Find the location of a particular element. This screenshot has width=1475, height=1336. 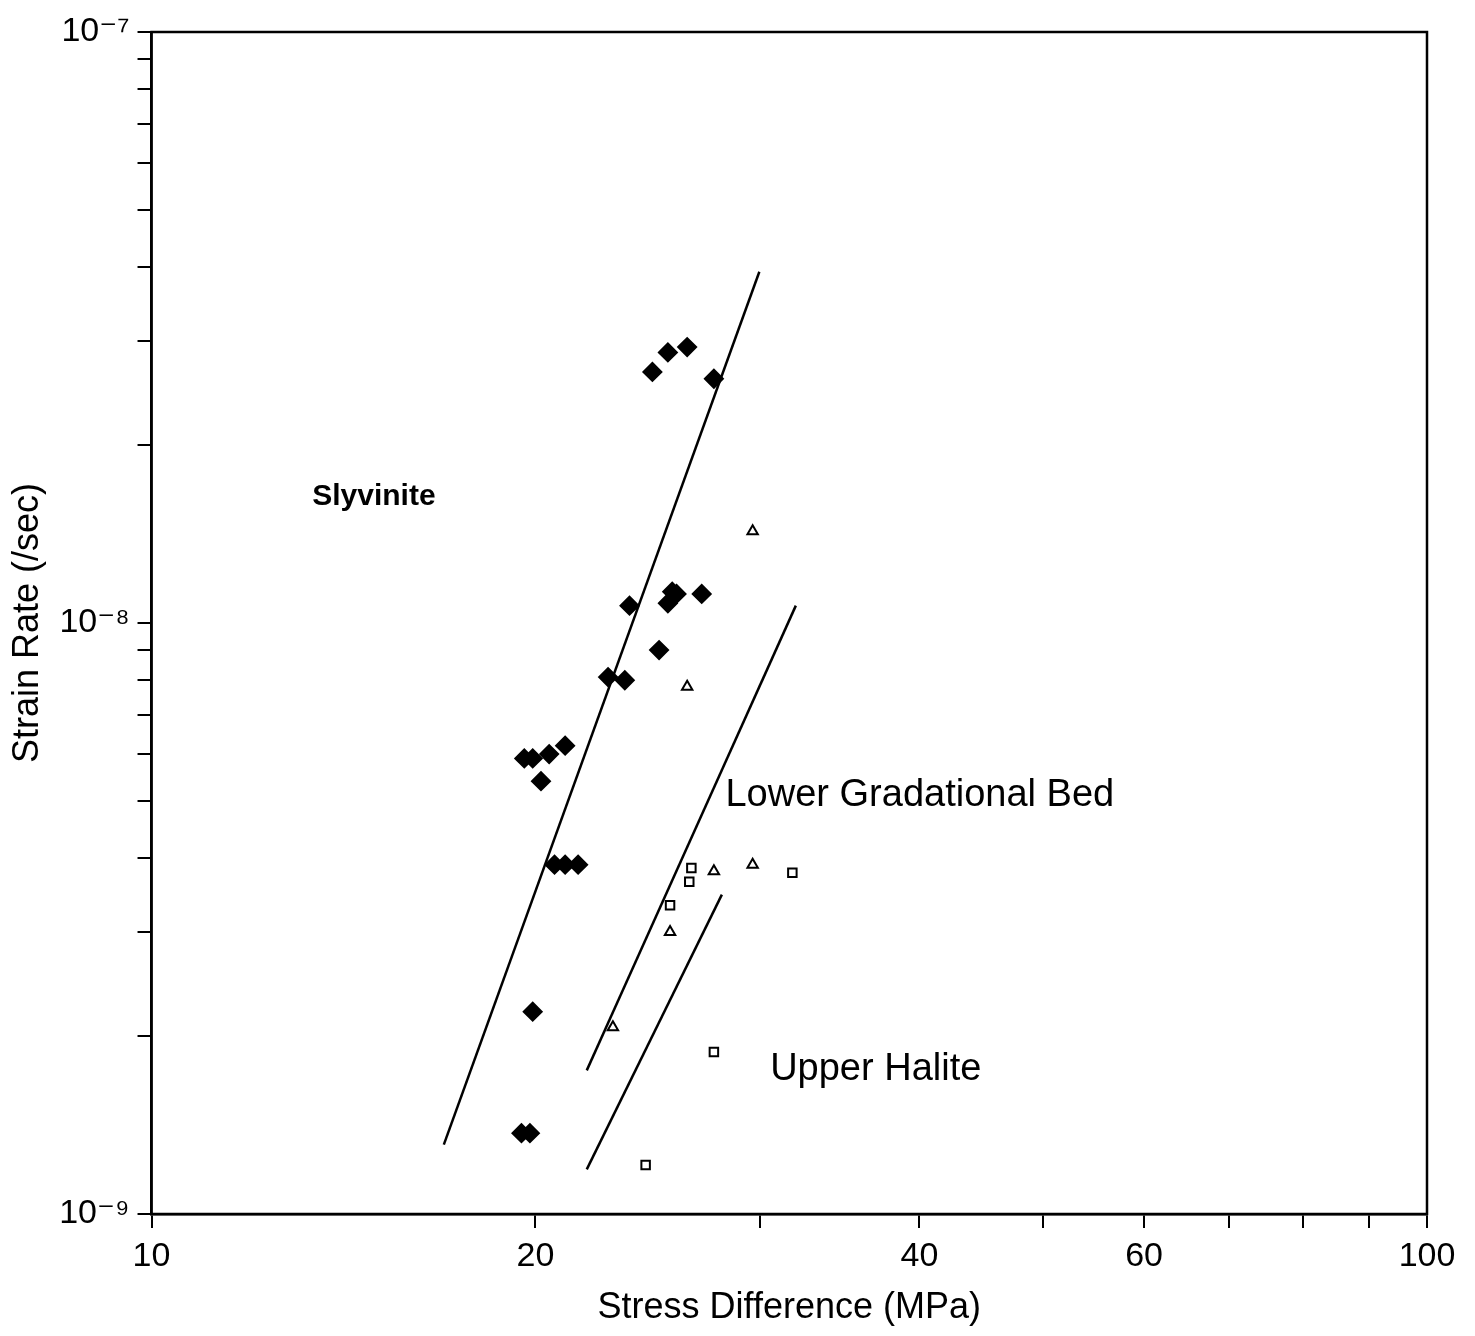

x-tick-label: 60 is located at coordinates (1144, 1253).